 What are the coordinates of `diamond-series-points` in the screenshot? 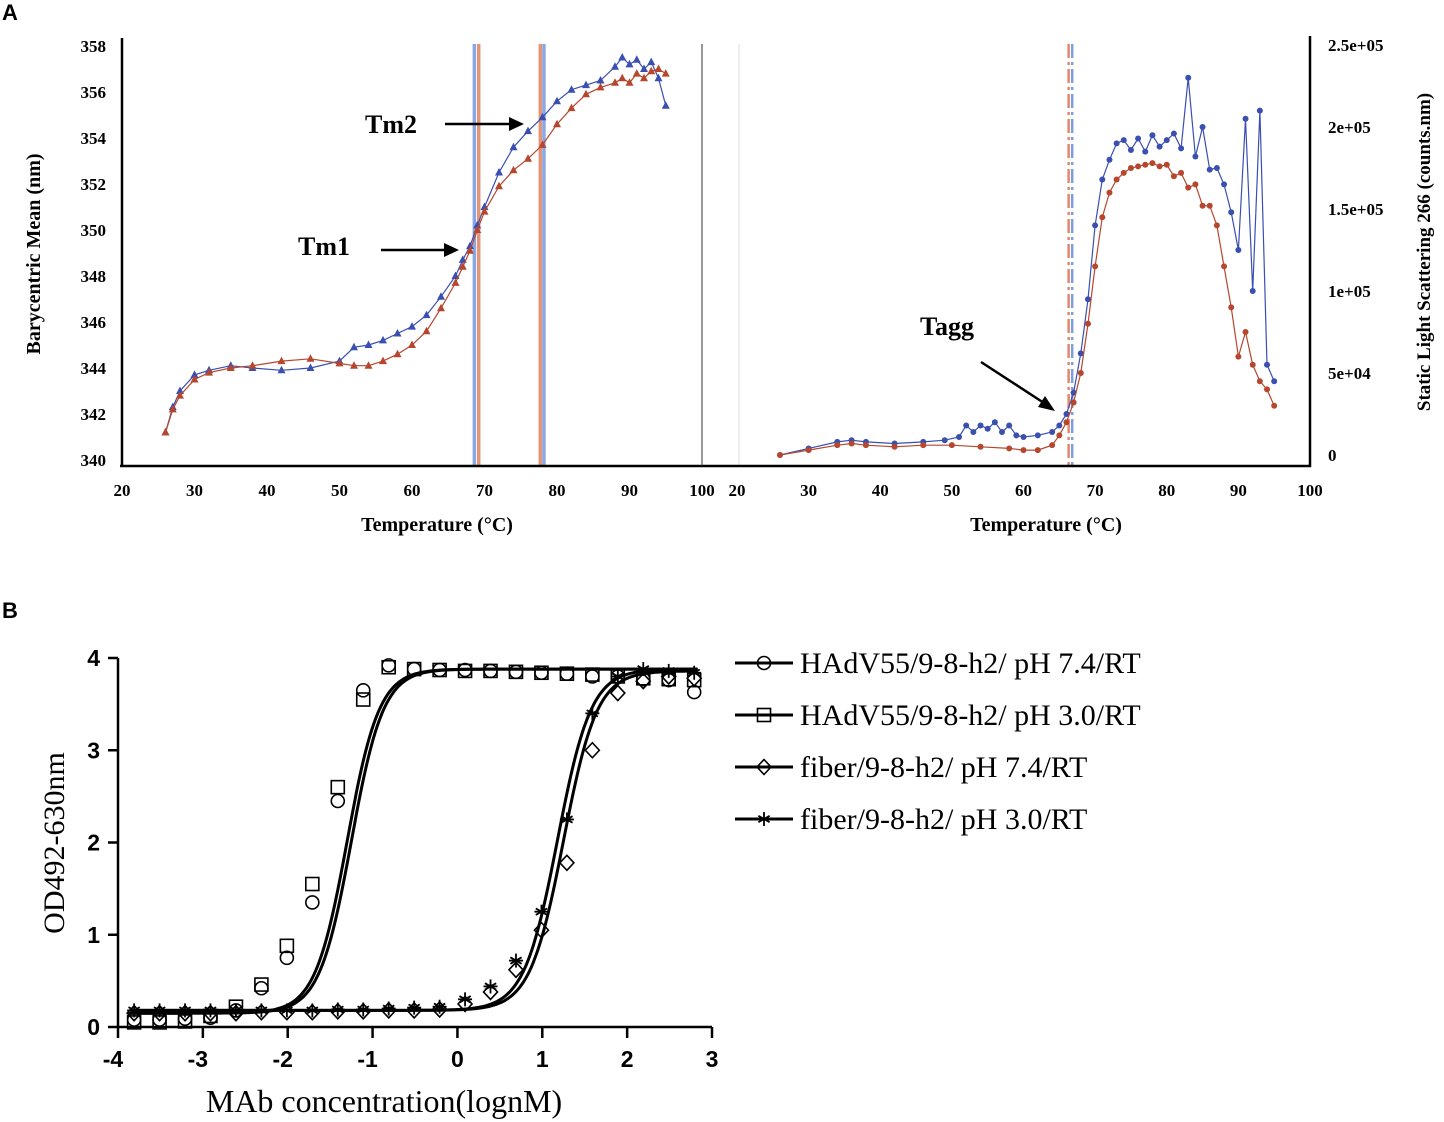 It's located at (414, 844).